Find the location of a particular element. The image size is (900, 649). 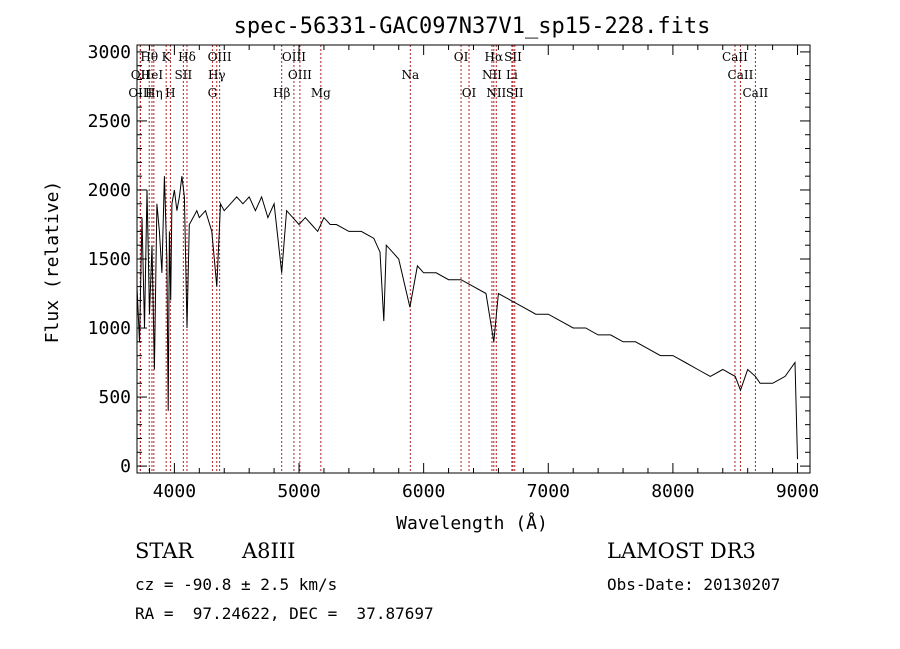

x-tick-label: 4000 is located at coordinates (174, 491).